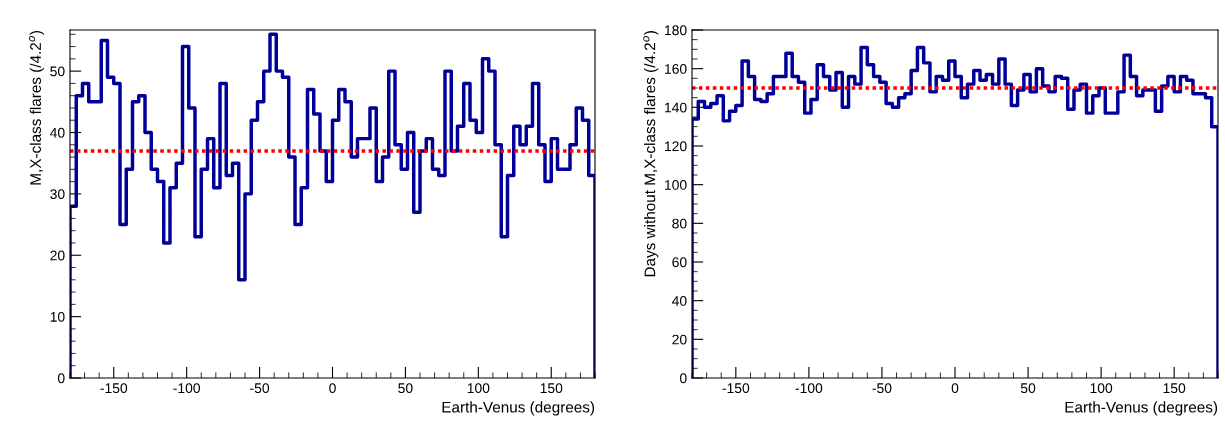  What do you see at coordinates (651, 154) in the screenshot?
I see `y-axis-title: Days without M,X-class flares (/4.2$^{o}$)` at bounding box center [651, 154].